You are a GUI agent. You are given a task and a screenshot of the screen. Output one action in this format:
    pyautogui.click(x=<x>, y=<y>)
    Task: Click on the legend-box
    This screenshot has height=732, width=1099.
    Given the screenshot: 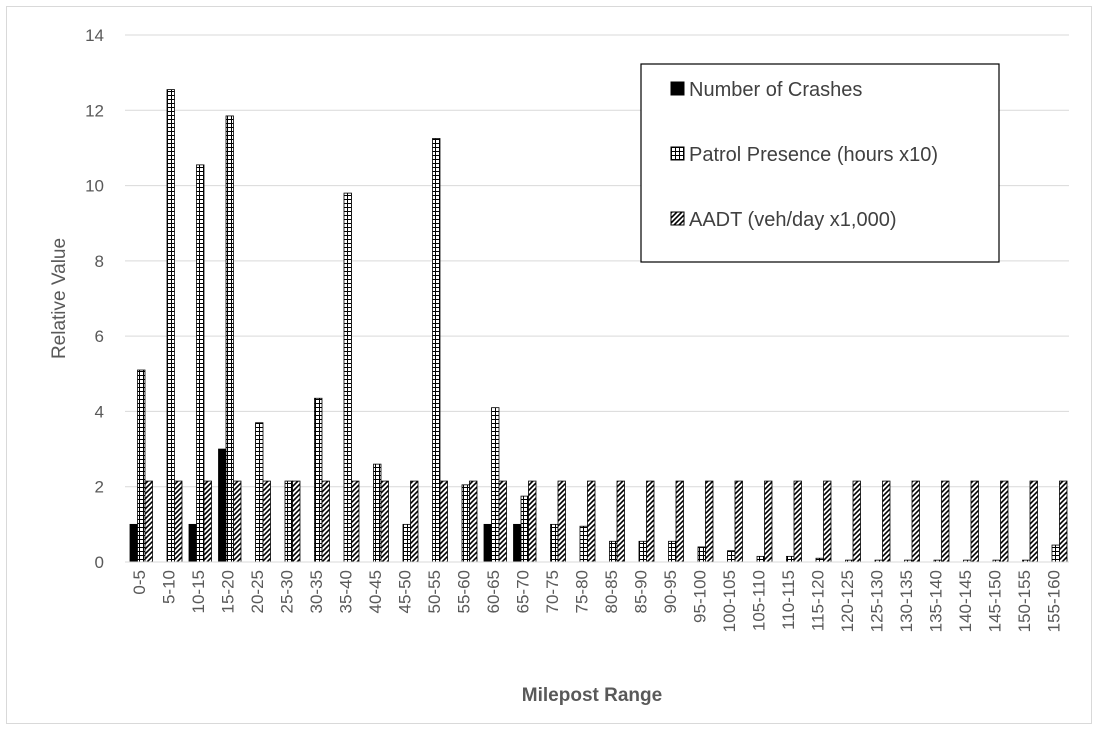 What is the action you would take?
    pyautogui.click(x=820, y=163)
    